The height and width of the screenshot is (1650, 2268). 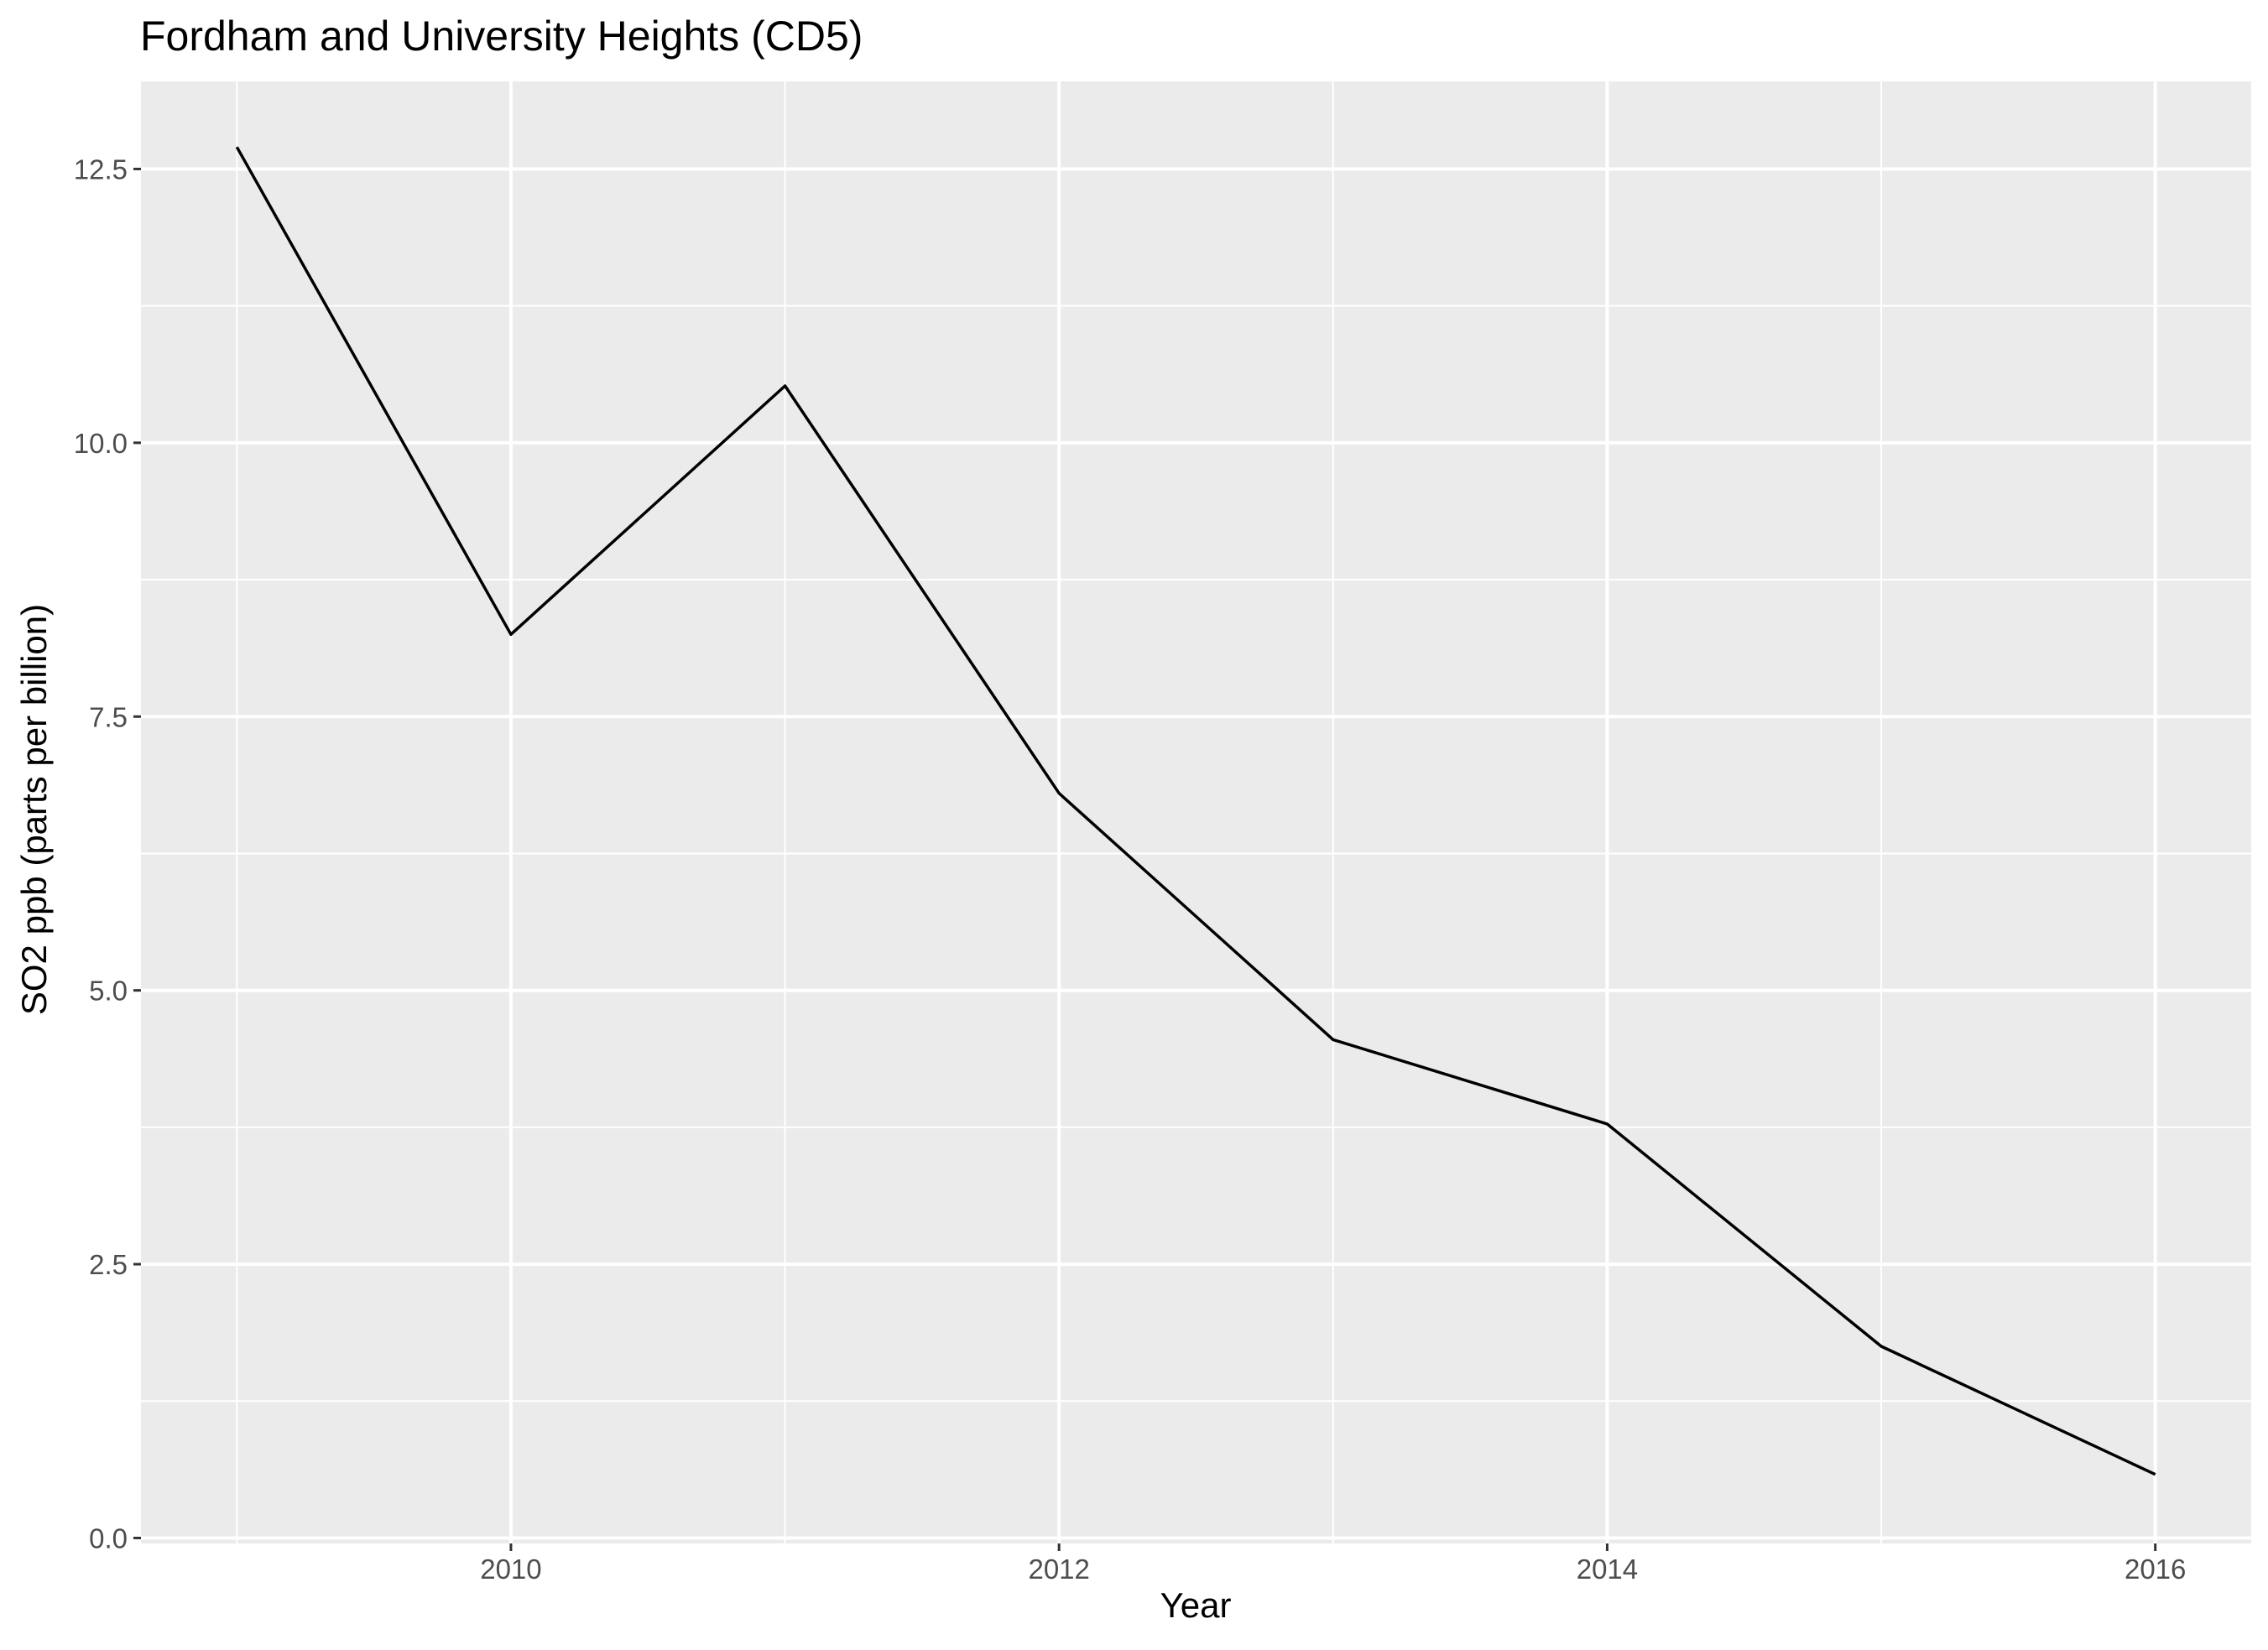 I want to click on x-tick-label: 2014, so click(x=1608, y=1569).